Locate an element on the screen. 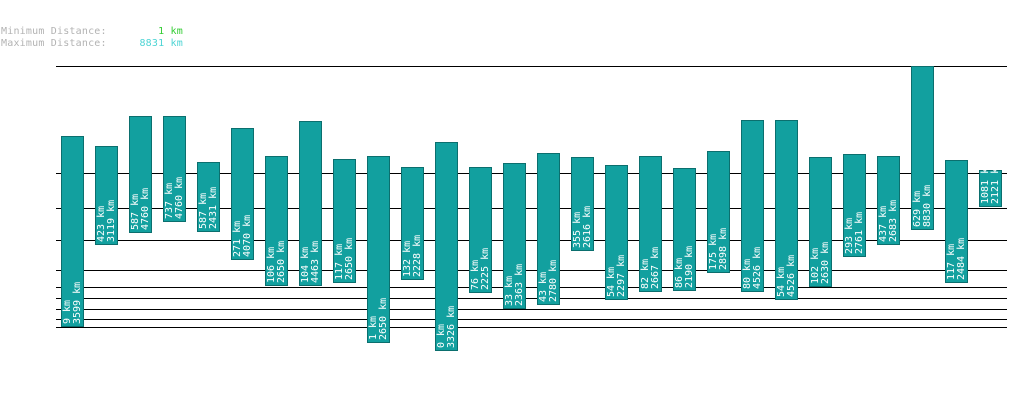 This screenshot has width=1019, height=402. bar-group: 102 km 2630 km is located at coordinates (820, 222).